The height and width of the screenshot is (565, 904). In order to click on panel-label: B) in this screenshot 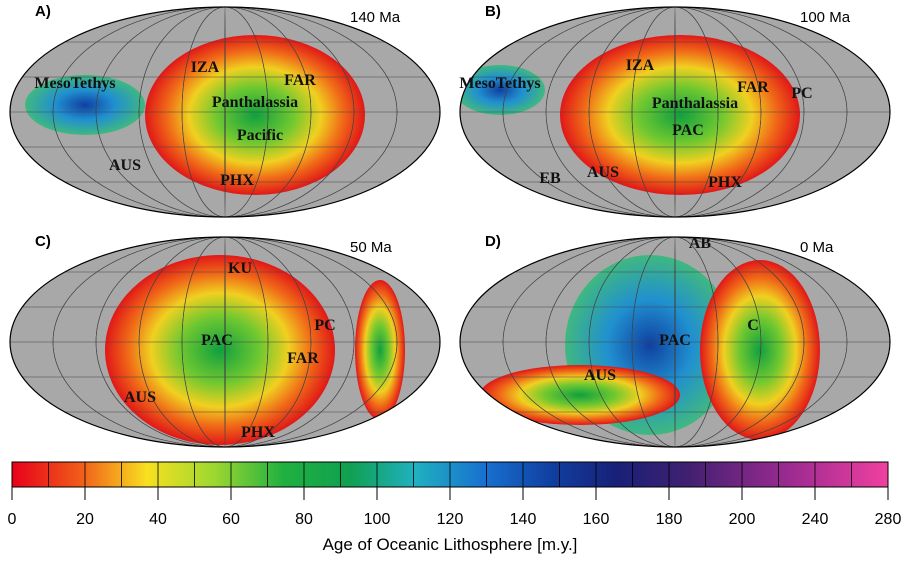, I will do `click(493, 11)`.